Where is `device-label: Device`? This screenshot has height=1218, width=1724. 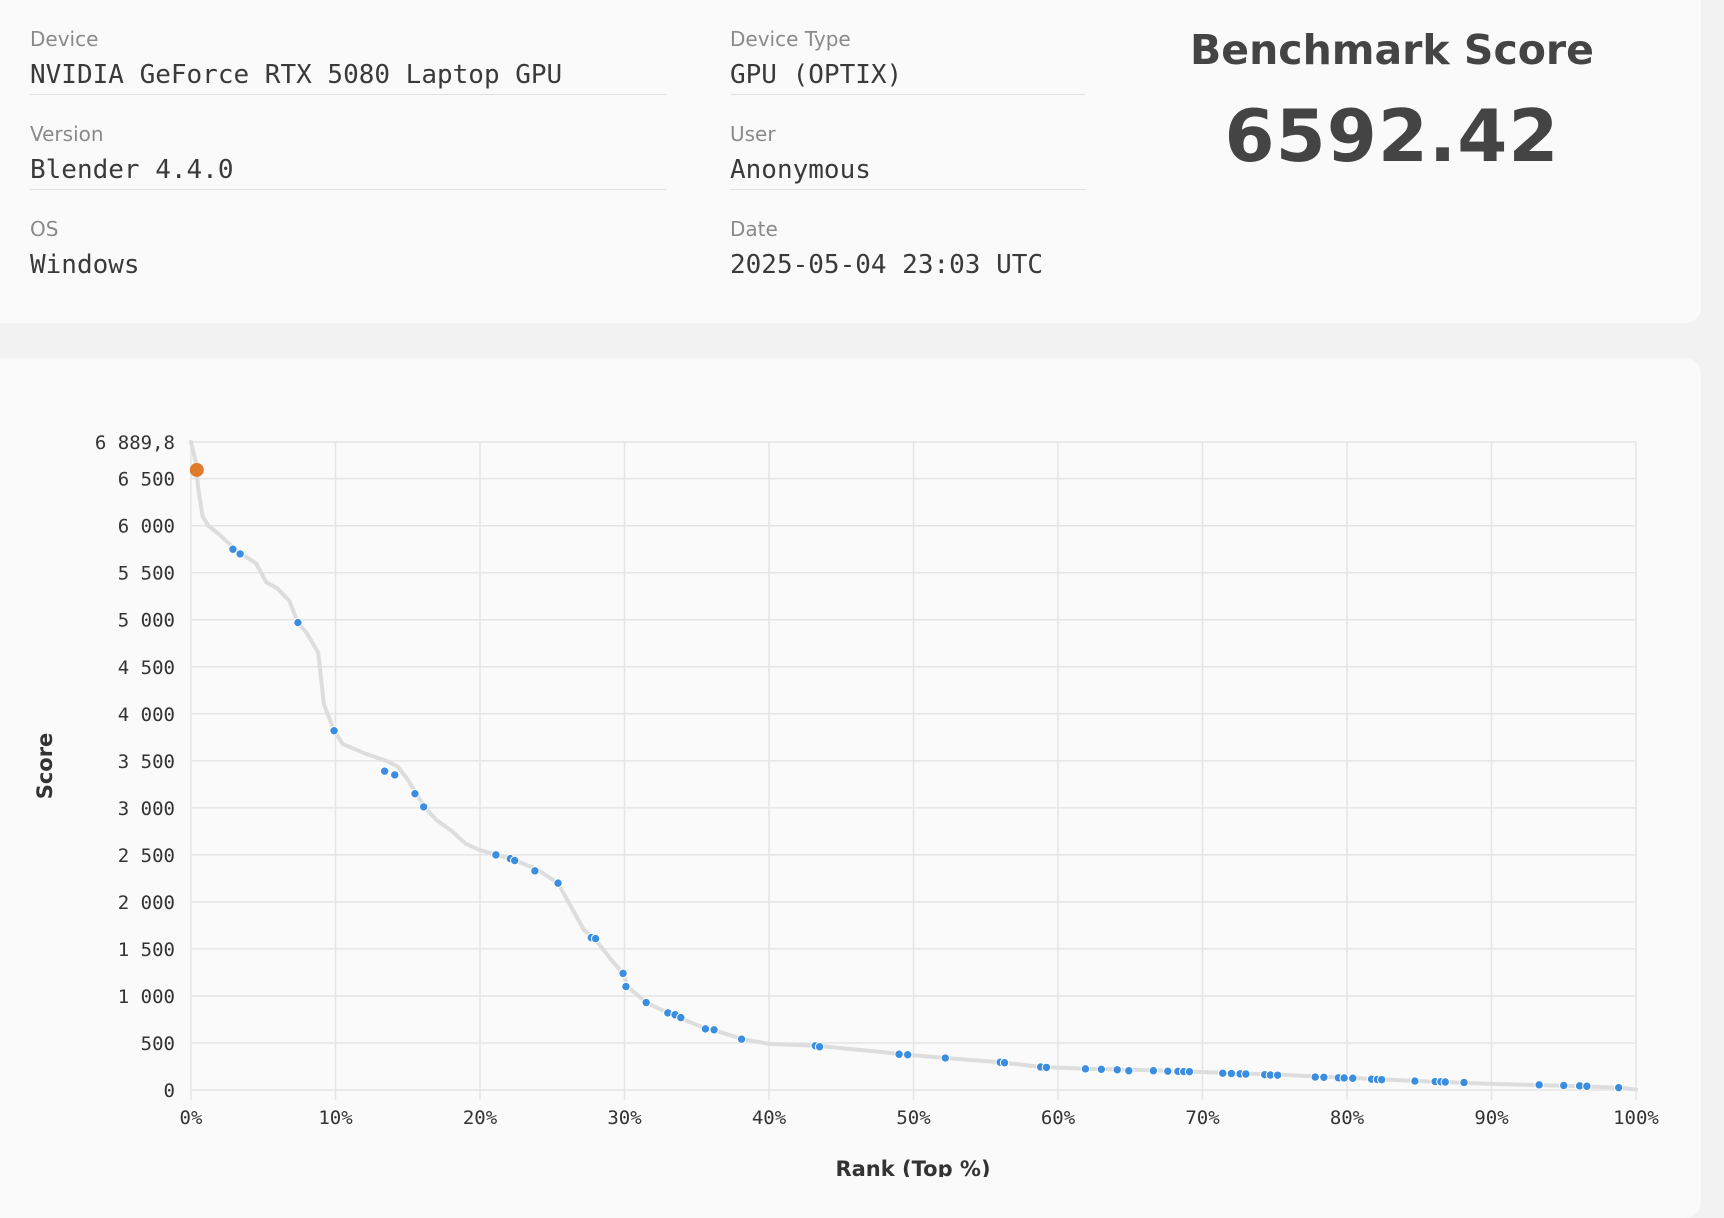 device-label: Device is located at coordinates (64, 39).